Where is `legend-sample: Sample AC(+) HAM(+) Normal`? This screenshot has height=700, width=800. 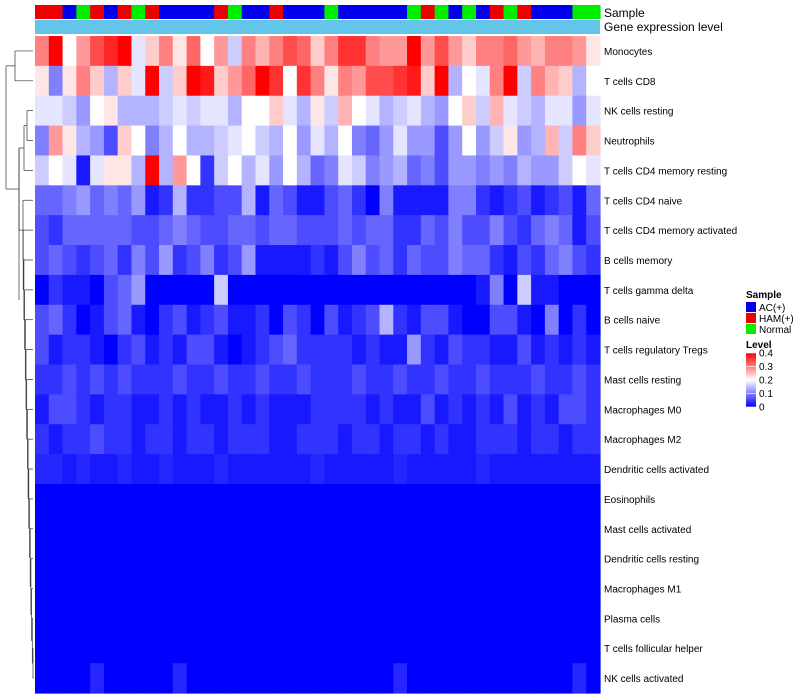 legend-sample: Sample AC(+) HAM(+) Normal is located at coordinates (770, 313).